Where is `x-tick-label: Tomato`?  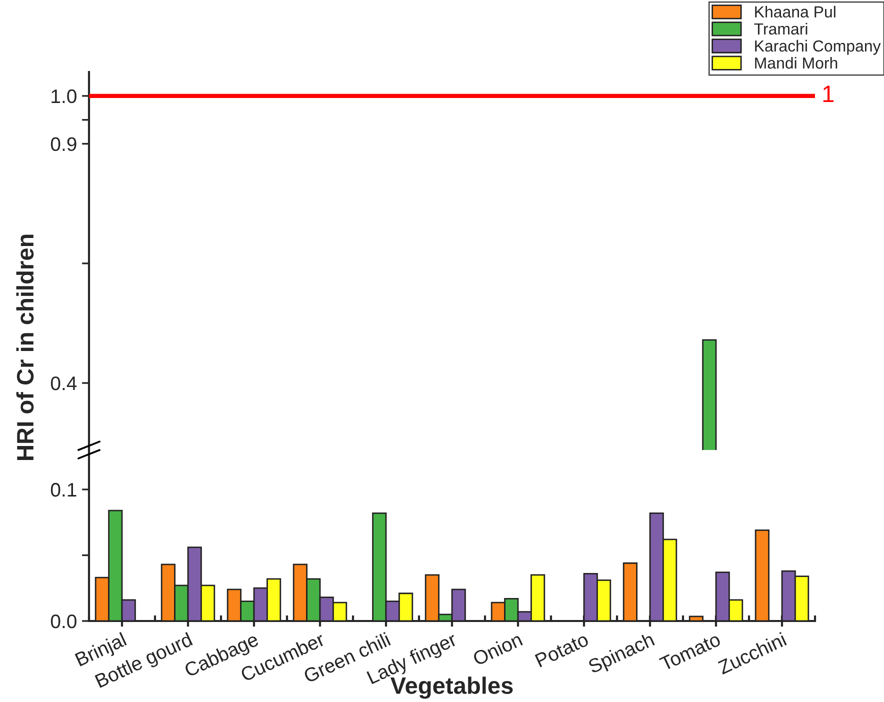 x-tick-label: Tomato is located at coordinates (690, 652).